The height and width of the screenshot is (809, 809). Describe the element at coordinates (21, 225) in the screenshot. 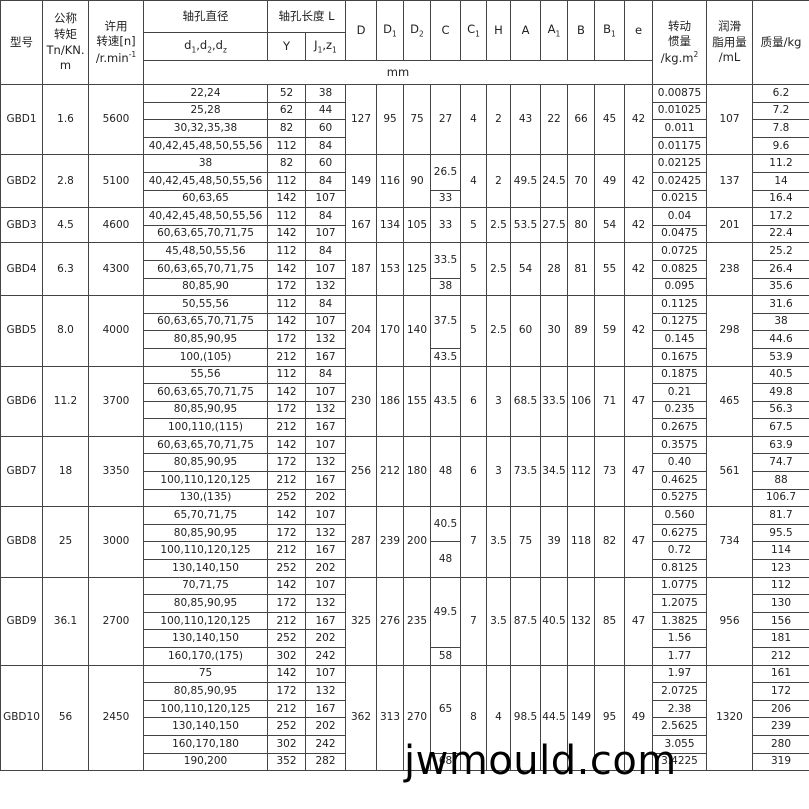

I see `model-cell: GBD3` at that location.